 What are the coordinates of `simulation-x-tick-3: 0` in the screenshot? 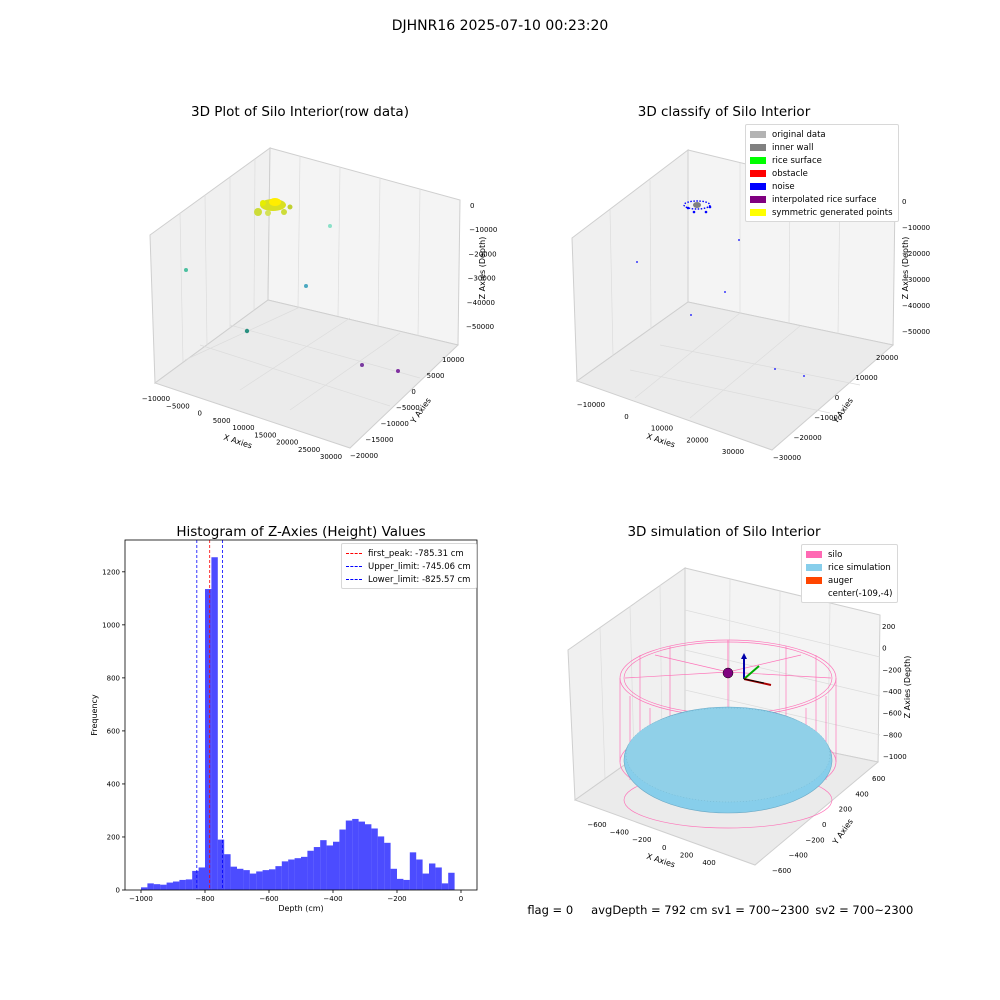 It's located at (664, 848).